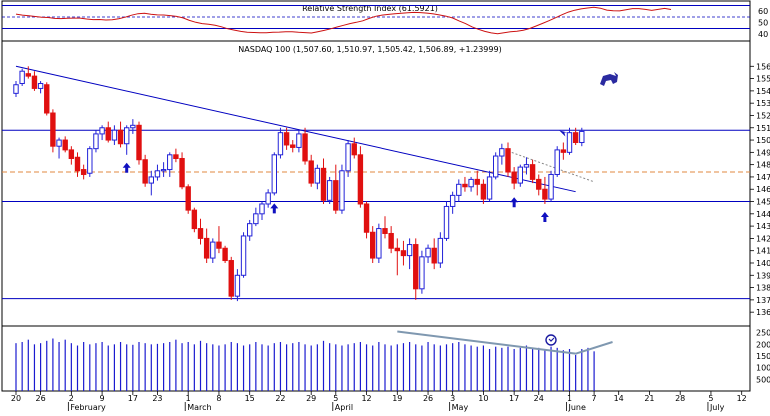 This screenshot has width=770, height=416. Describe the element at coordinates (763, 128) in the screenshot. I see `price-tick-label: 1510` at that location.